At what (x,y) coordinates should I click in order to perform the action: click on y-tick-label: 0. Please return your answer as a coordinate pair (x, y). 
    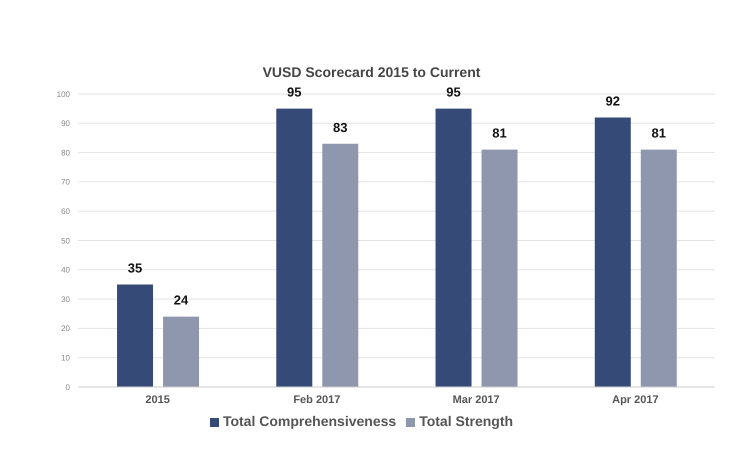
    Looking at the image, I should click on (68, 387).